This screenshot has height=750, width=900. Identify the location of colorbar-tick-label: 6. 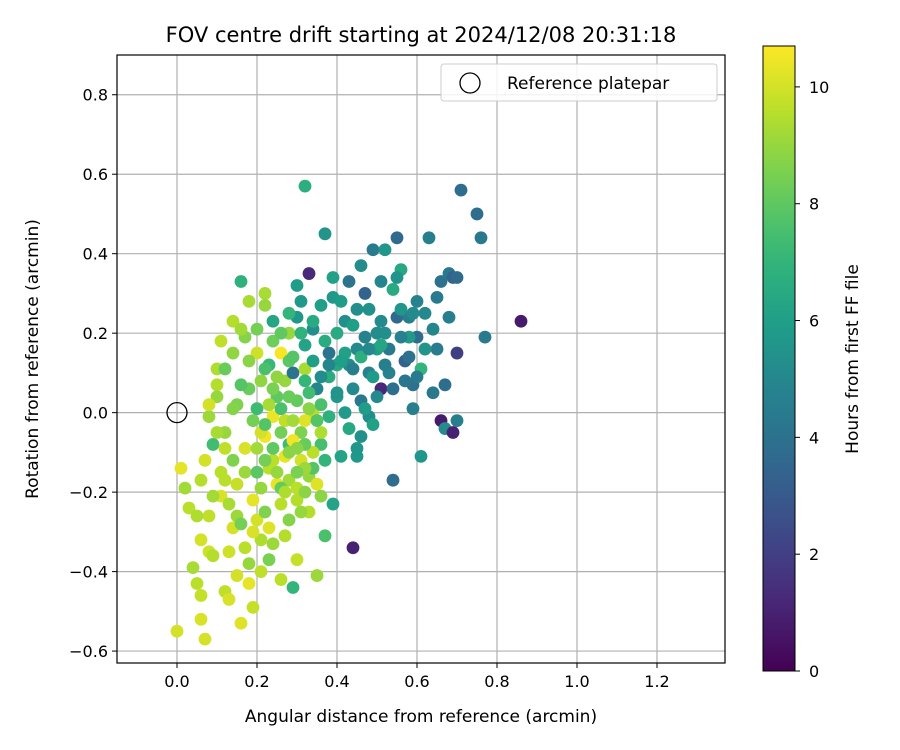
(814, 321).